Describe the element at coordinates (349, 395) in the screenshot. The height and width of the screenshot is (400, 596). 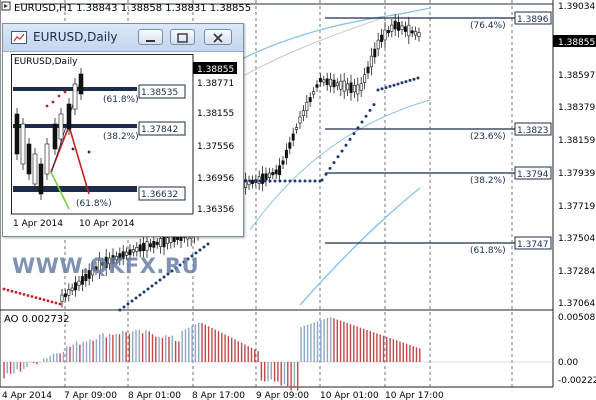
I see `time-tick: 10 Apr 01:00` at that location.